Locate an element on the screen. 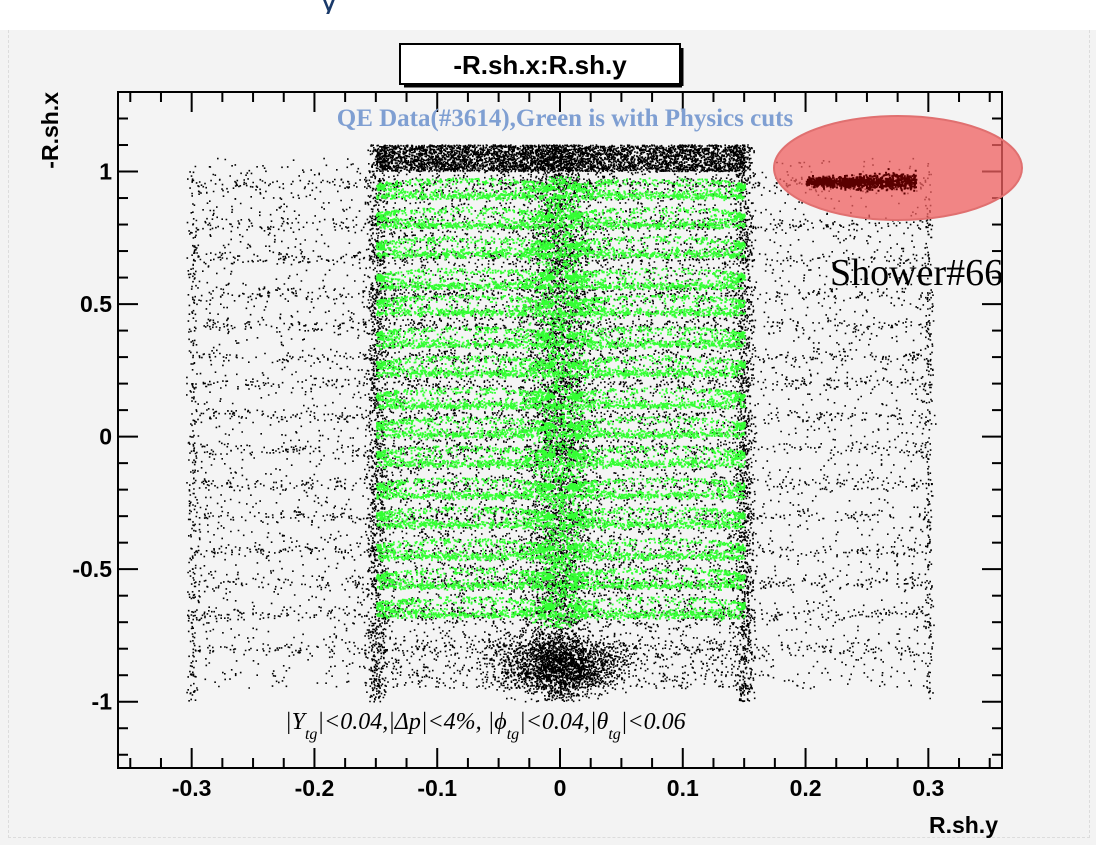 This screenshot has height=845, width=1096. cuts-y-pipe: |Y is located at coordinates (296, 722).